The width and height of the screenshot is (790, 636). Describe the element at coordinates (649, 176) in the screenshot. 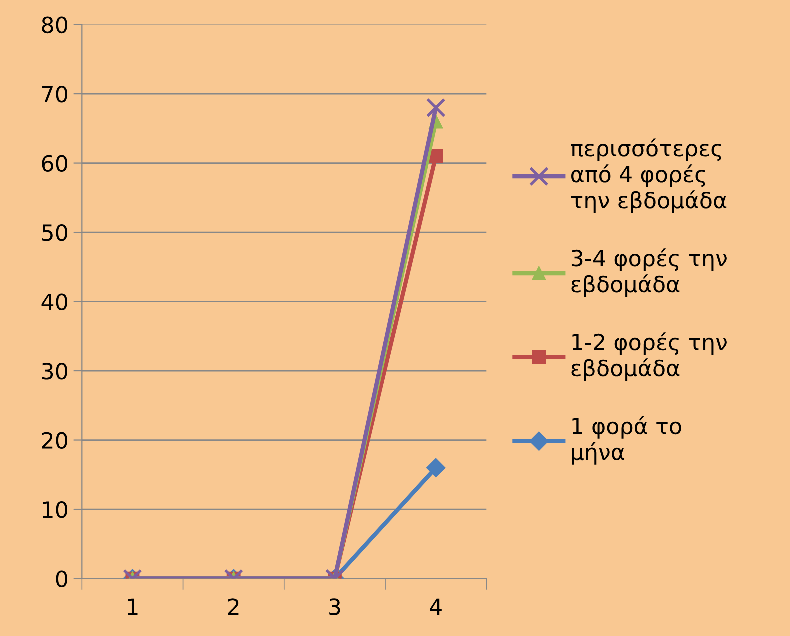

I see `legend-label: περισσότερες από 4 φορές την εβδομάδα` at that location.